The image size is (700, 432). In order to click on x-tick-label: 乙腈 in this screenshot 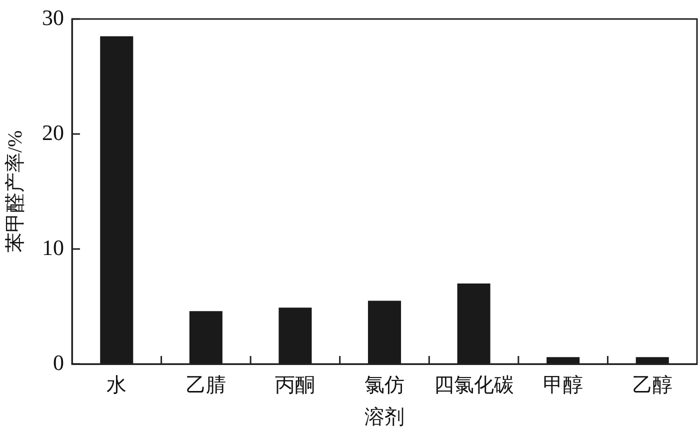, I will do `click(206, 385)`.